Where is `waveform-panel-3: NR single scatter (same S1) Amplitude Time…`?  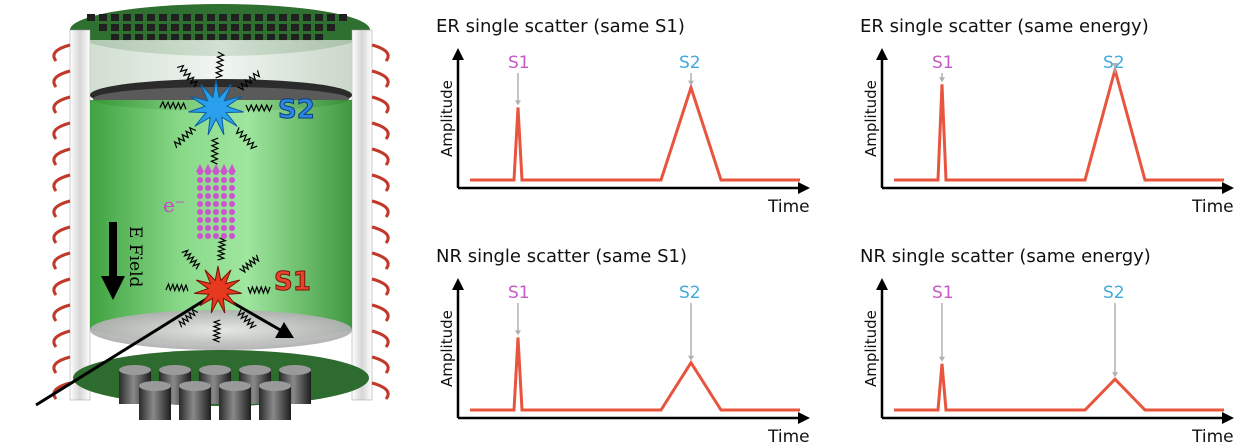 waveform-panel-3: NR single scatter (same S1) Amplitude Time… is located at coordinates (623, 346).